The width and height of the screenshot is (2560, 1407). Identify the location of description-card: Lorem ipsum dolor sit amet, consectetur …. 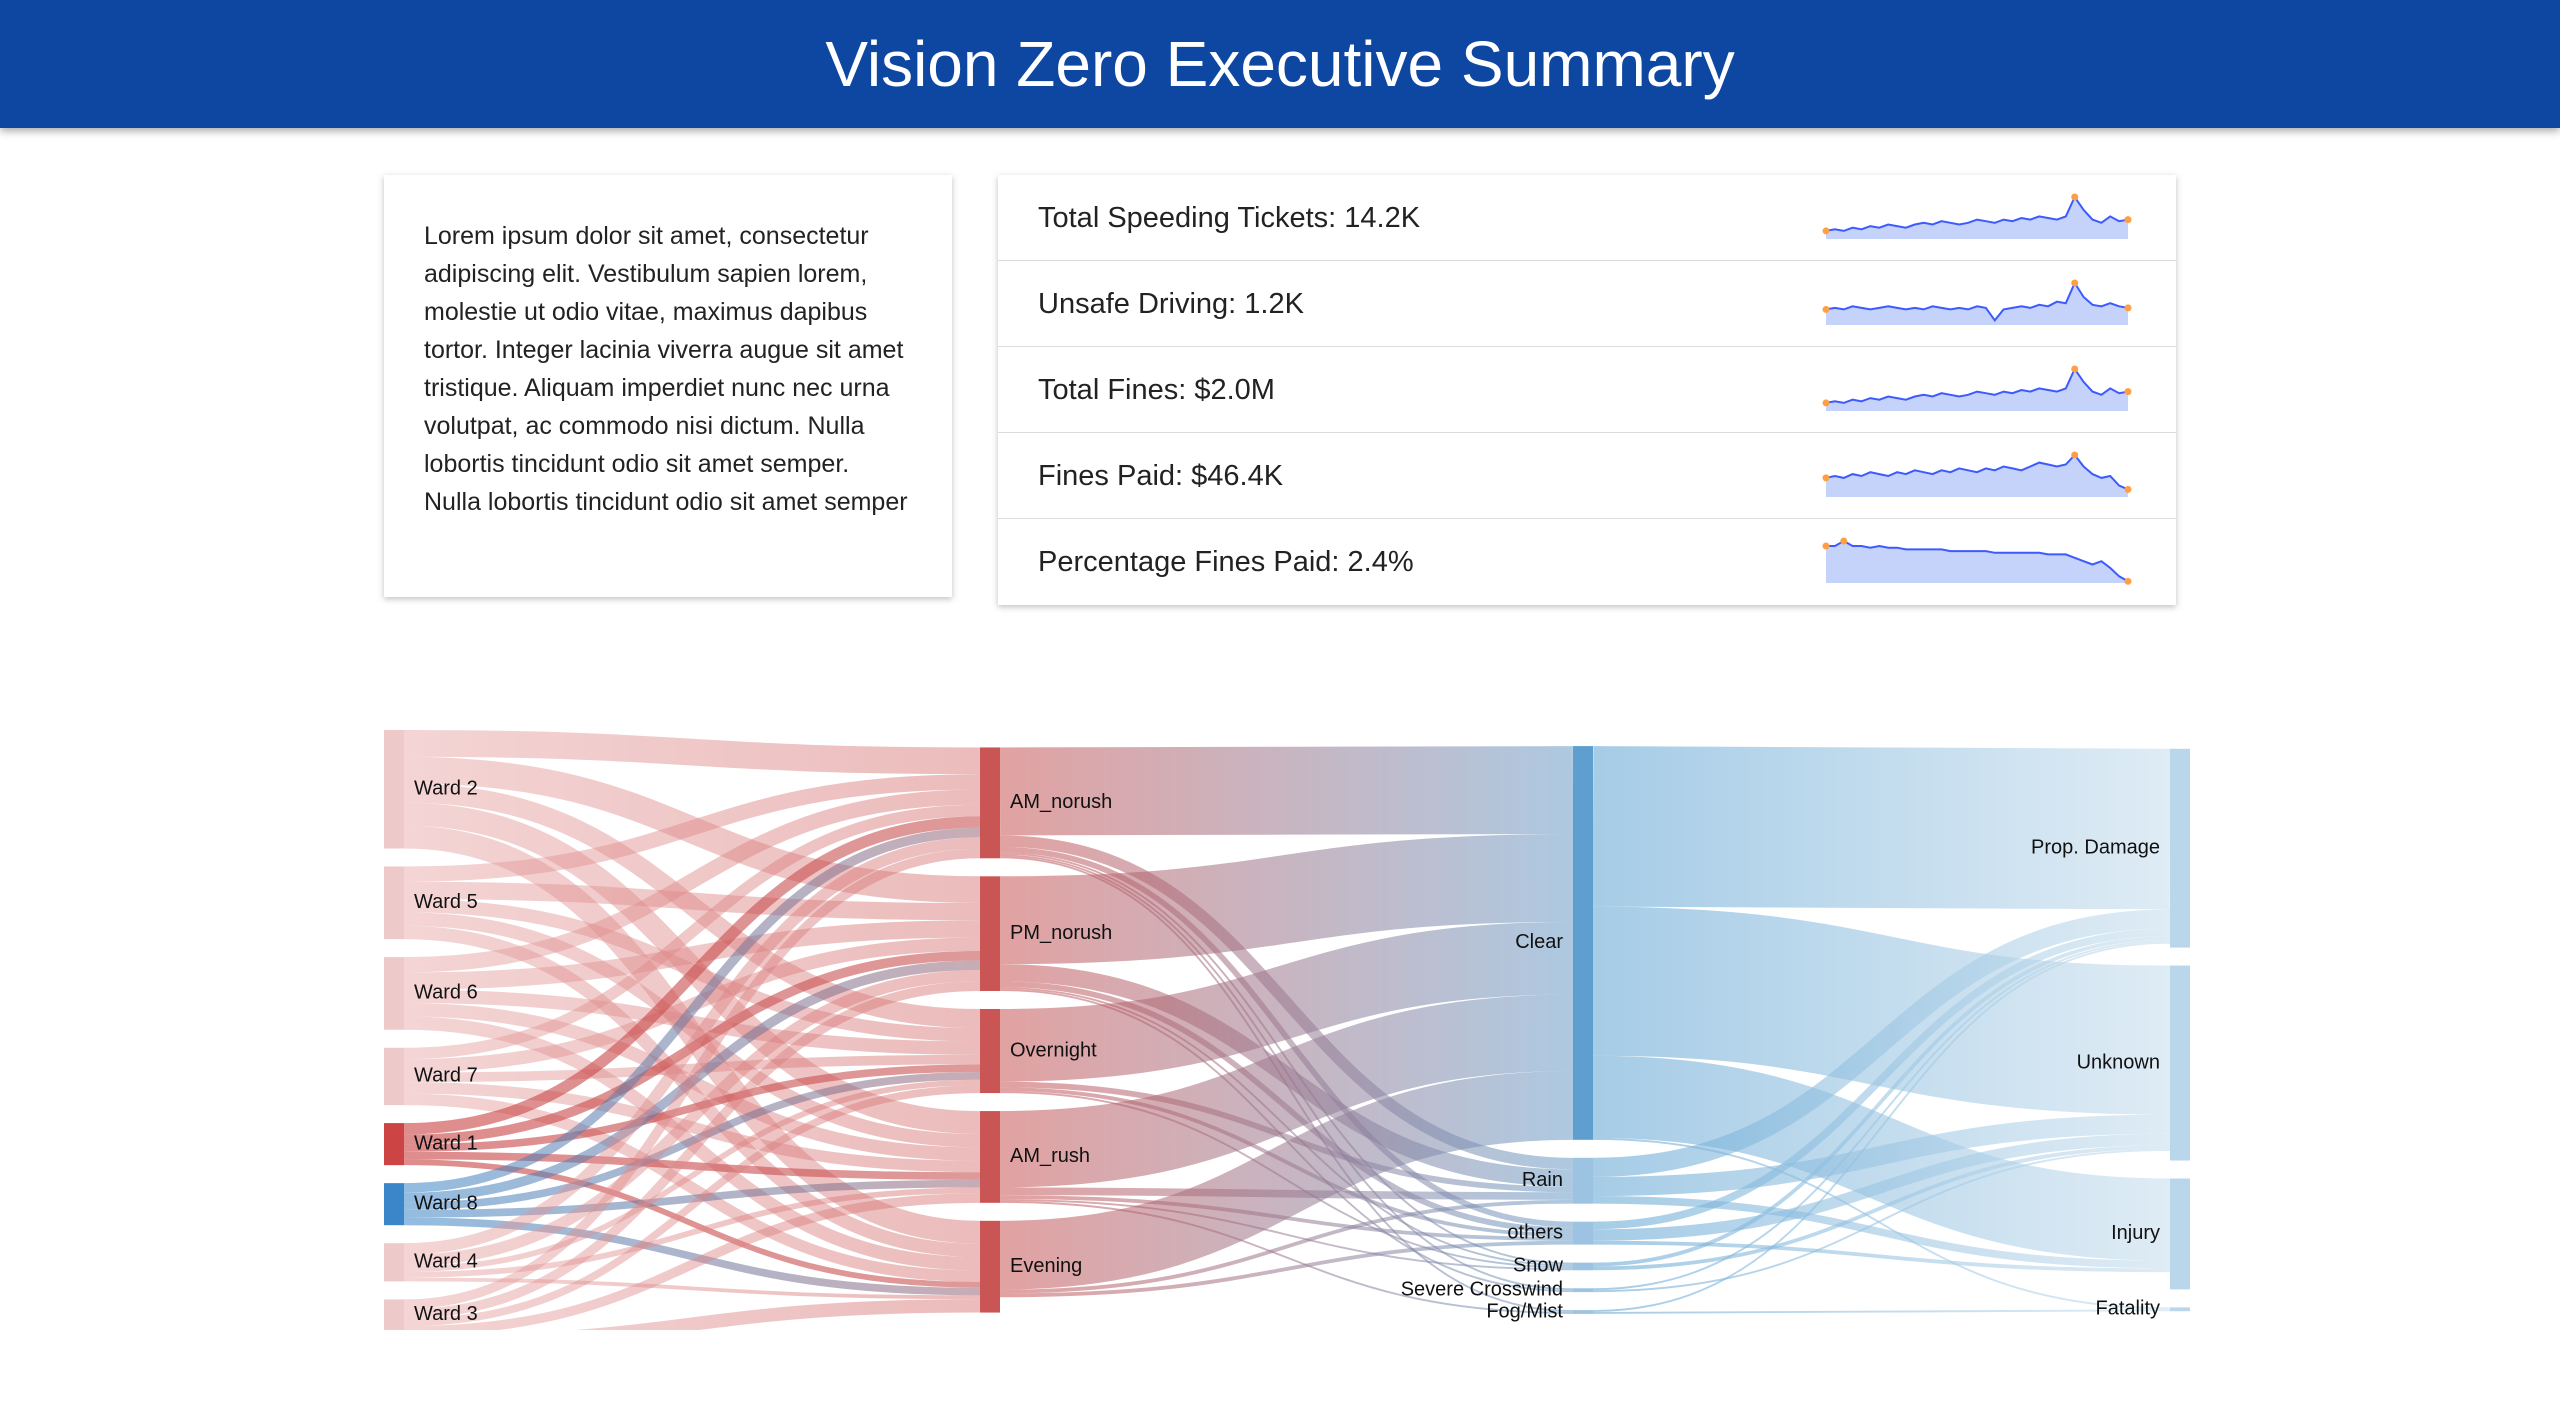
(668, 386).